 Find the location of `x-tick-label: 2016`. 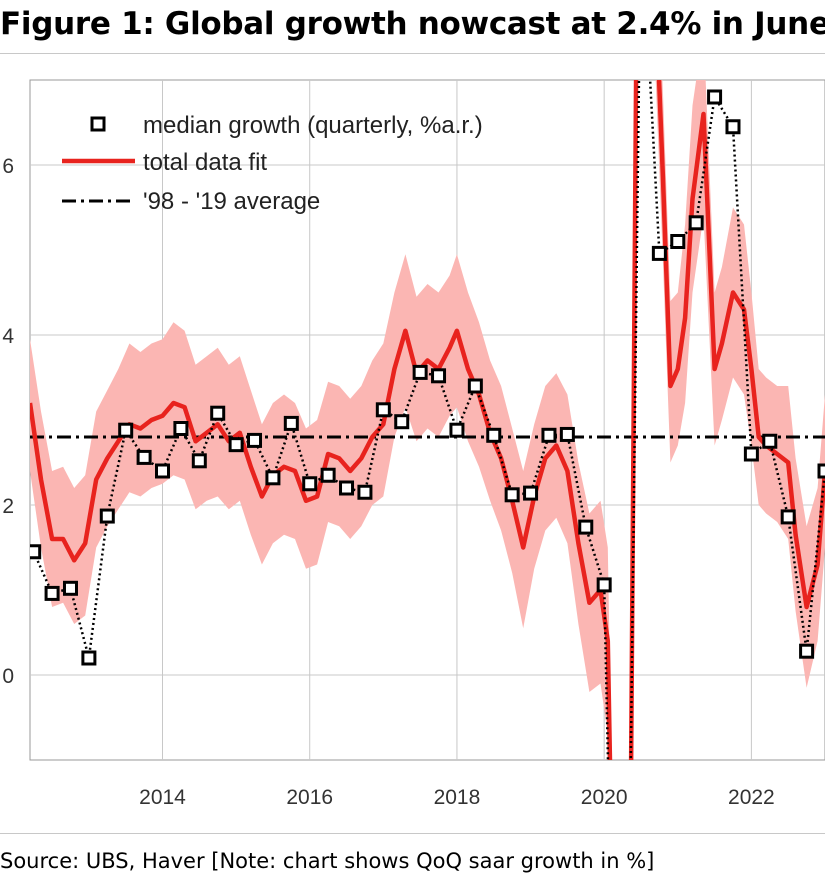

x-tick-label: 2016 is located at coordinates (309, 797).